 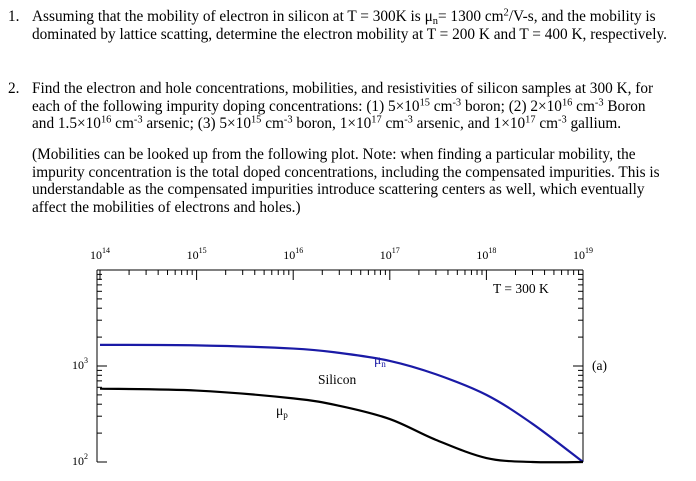 What do you see at coordinates (492, 250) in the screenshot?
I see `tick-label-exp: 18` at bounding box center [492, 250].